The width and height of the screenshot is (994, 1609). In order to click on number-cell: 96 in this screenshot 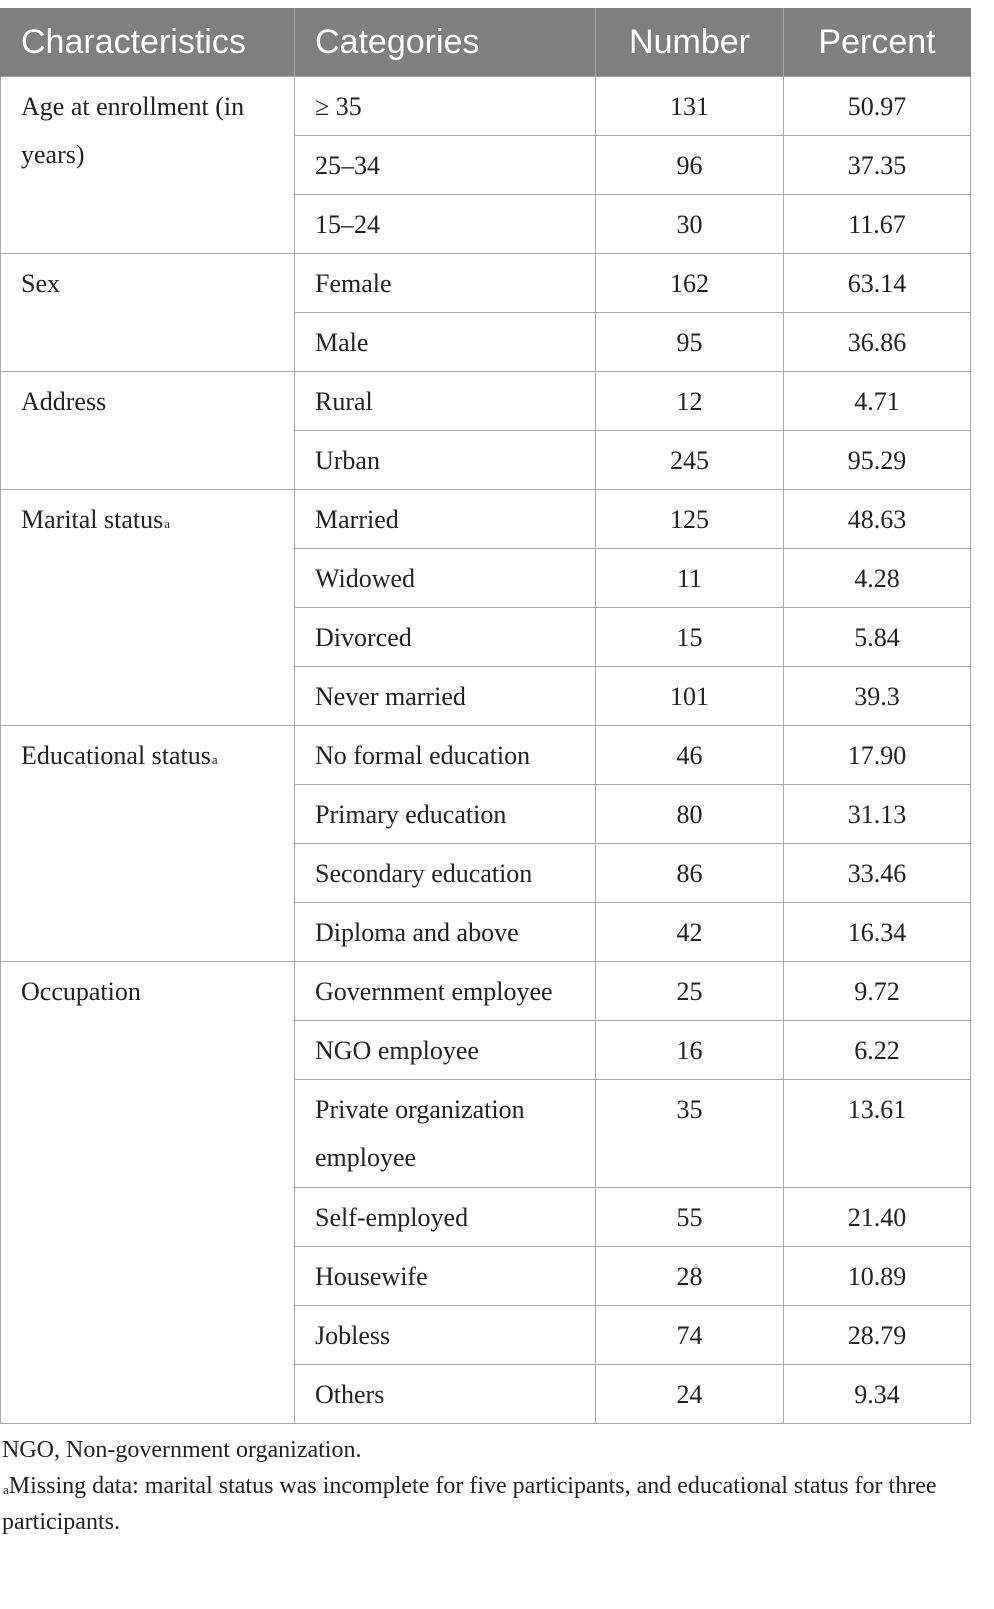, I will do `click(689, 165)`.